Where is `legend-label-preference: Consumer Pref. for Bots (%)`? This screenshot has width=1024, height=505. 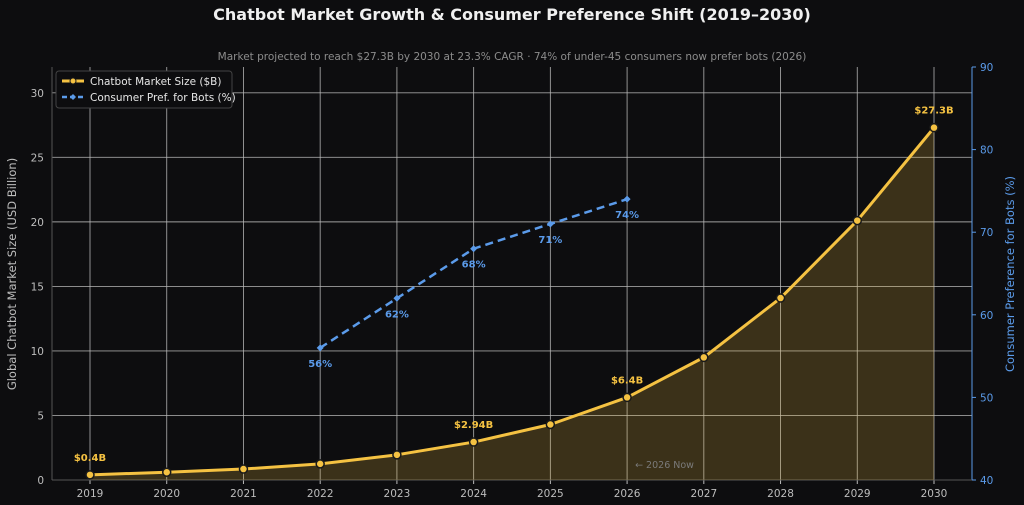
legend-label-preference: Consumer Pref. for Bots (%) is located at coordinates (163, 98).